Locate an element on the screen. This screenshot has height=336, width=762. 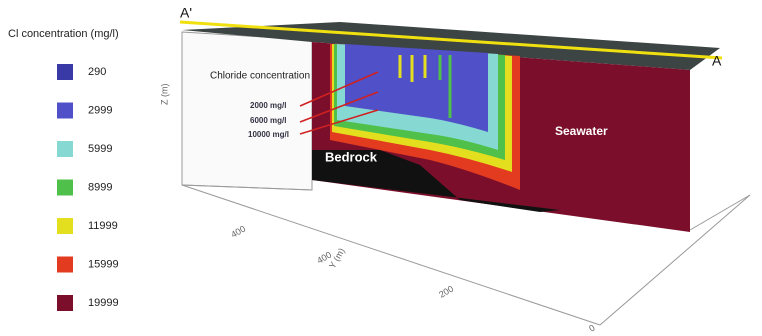
legend-label: 11999 is located at coordinates (103, 226).